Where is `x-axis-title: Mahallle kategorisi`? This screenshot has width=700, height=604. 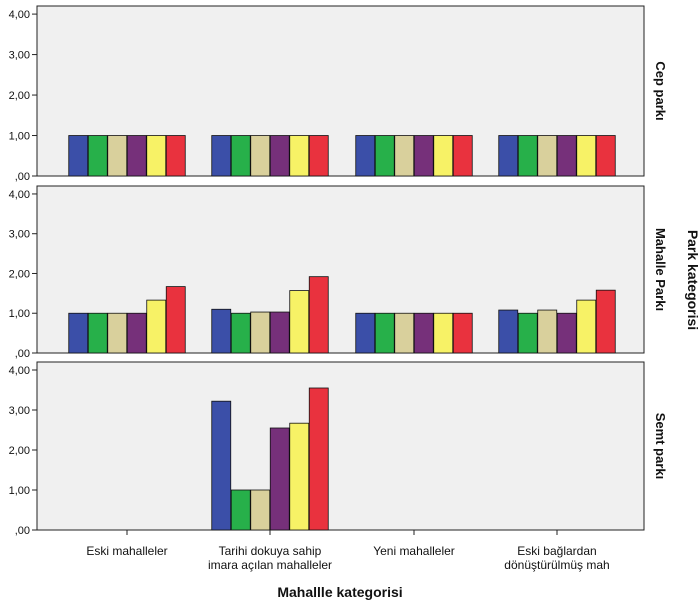 x-axis-title: Mahallle kategorisi is located at coordinates (339, 592).